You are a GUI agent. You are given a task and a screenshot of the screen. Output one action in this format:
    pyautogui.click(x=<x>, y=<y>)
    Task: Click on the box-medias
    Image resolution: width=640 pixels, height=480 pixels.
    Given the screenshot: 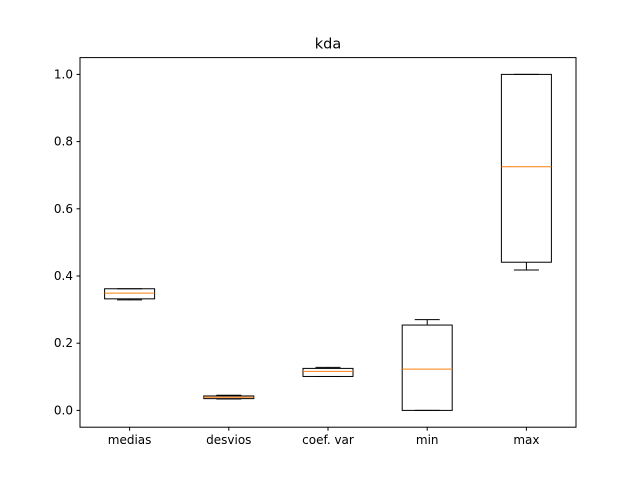 What is the action you would take?
    pyautogui.click(x=130, y=294)
    